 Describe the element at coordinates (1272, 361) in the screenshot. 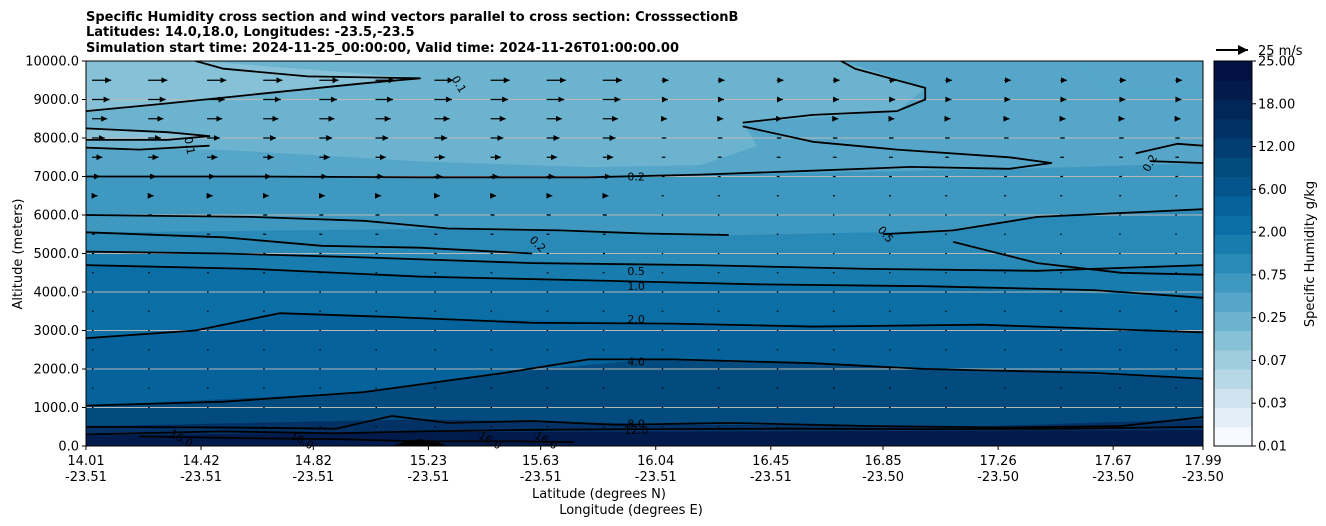

I see `colorbar-tick-label: 0.07` at that location.